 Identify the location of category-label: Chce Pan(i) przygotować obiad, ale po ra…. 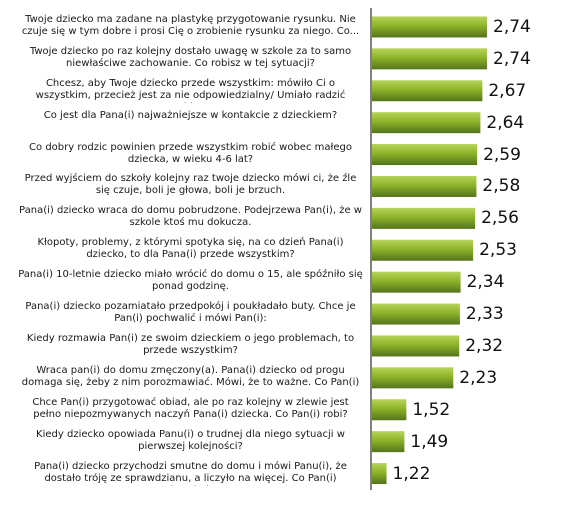
(190, 408).